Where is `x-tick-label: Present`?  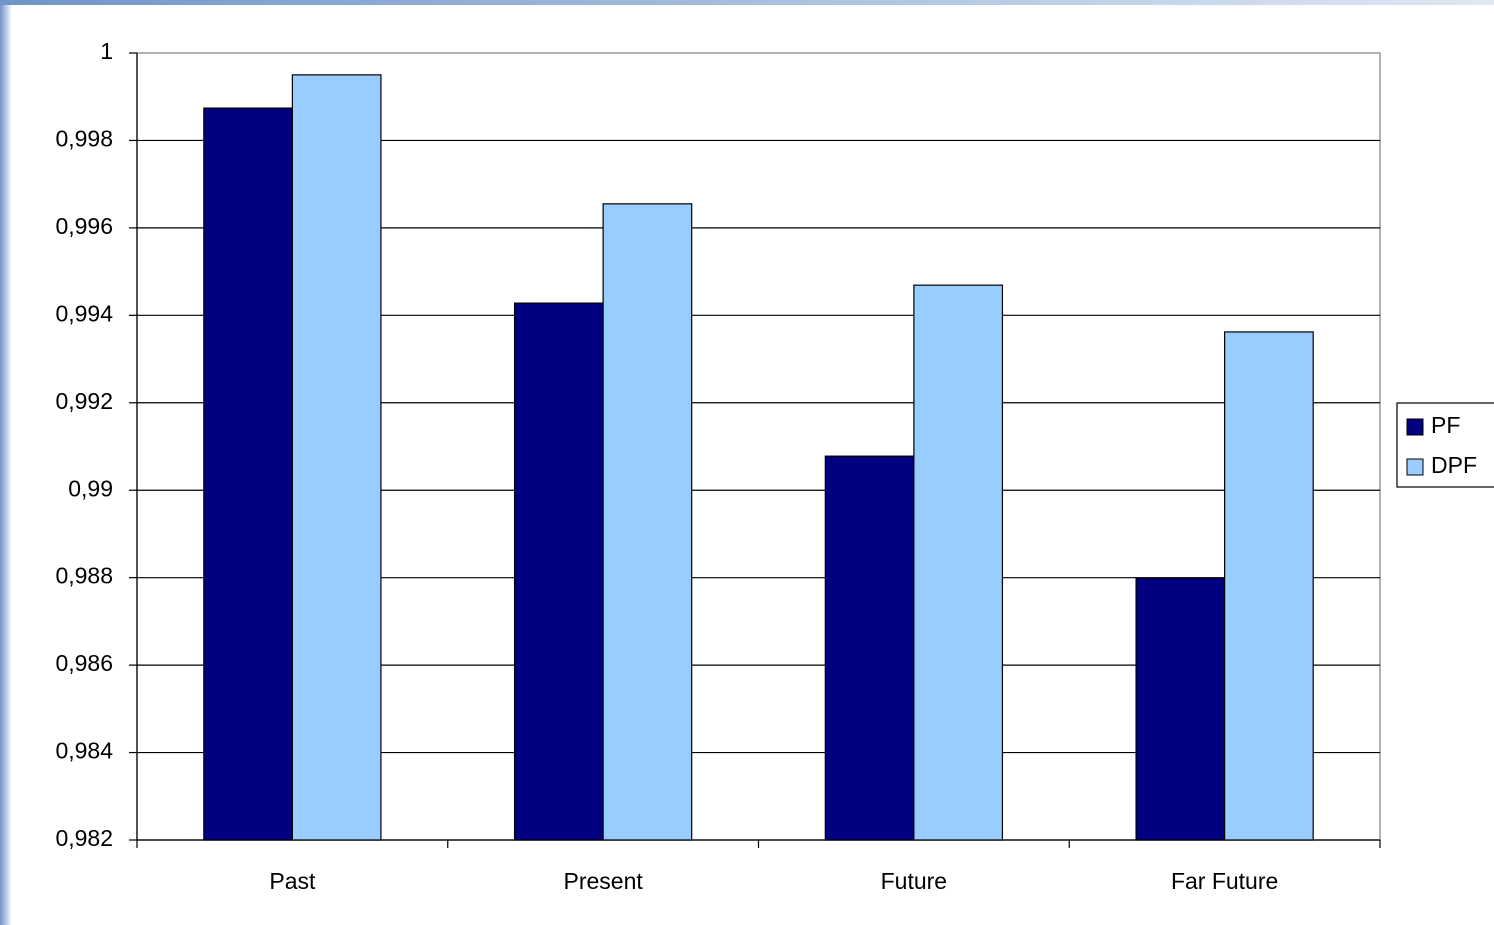 x-tick-label: Present is located at coordinates (603, 881).